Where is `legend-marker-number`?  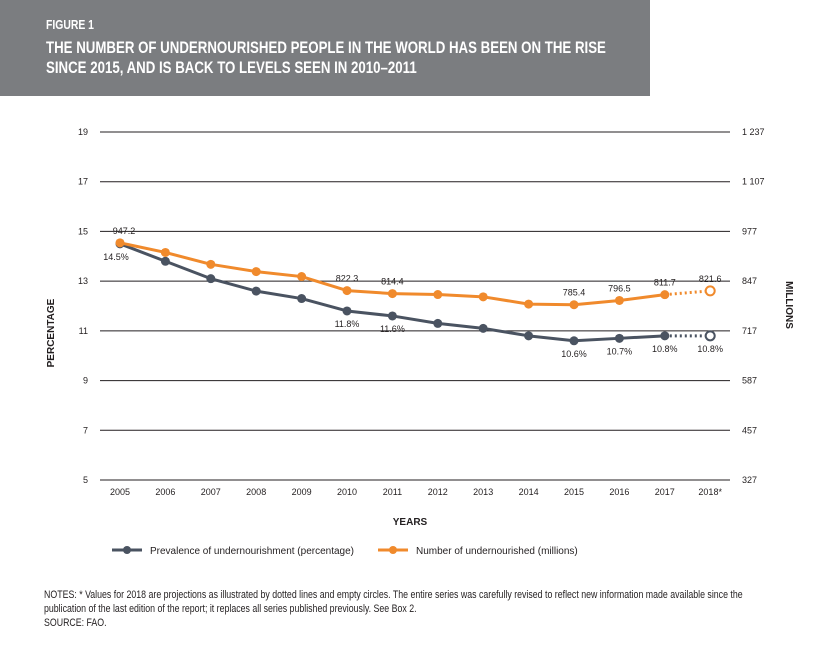
legend-marker-number is located at coordinates (393, 550).